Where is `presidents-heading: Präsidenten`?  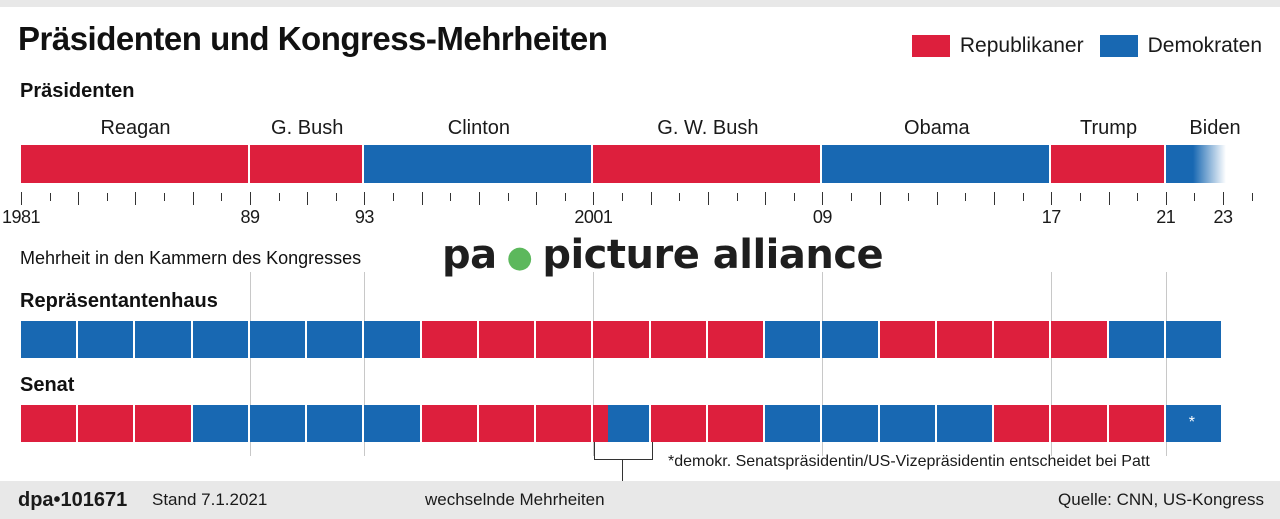
presidents-heading: Präsidenten is located at coordinates (77, 91).